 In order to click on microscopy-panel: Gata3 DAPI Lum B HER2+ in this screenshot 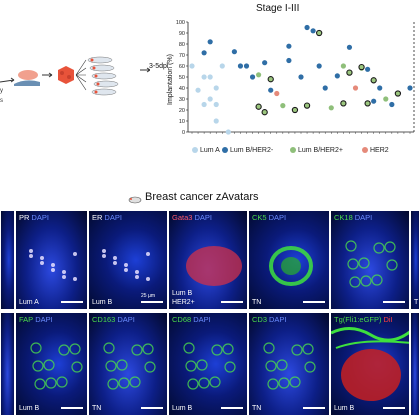, I will do `click(208, 260)`.